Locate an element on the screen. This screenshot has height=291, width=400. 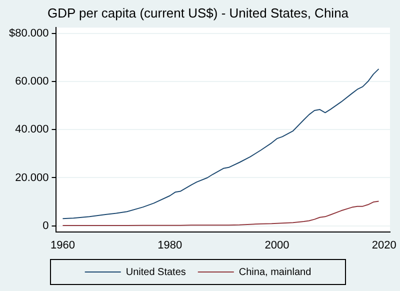
x-tick-label: 2020 is located at coordinates (384, 245).